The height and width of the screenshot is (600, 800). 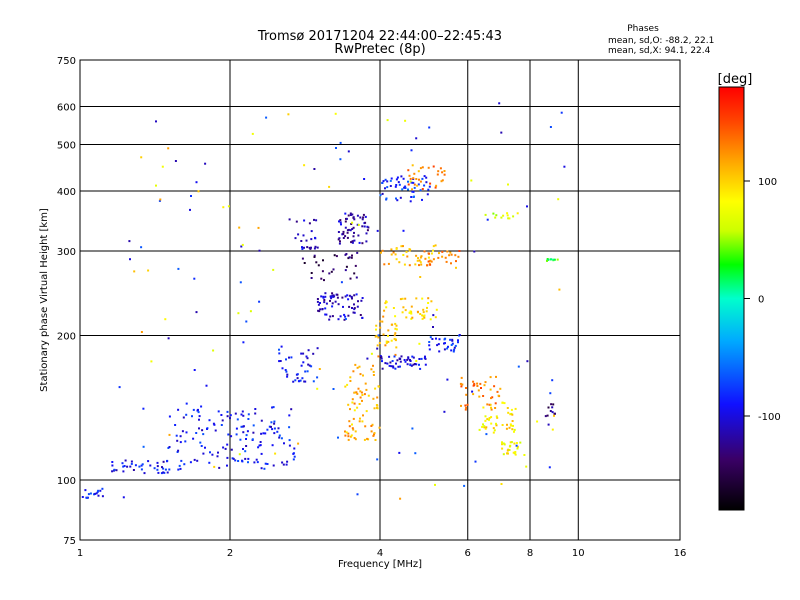 I want to click on colorbar, so click(x=731, y=298).